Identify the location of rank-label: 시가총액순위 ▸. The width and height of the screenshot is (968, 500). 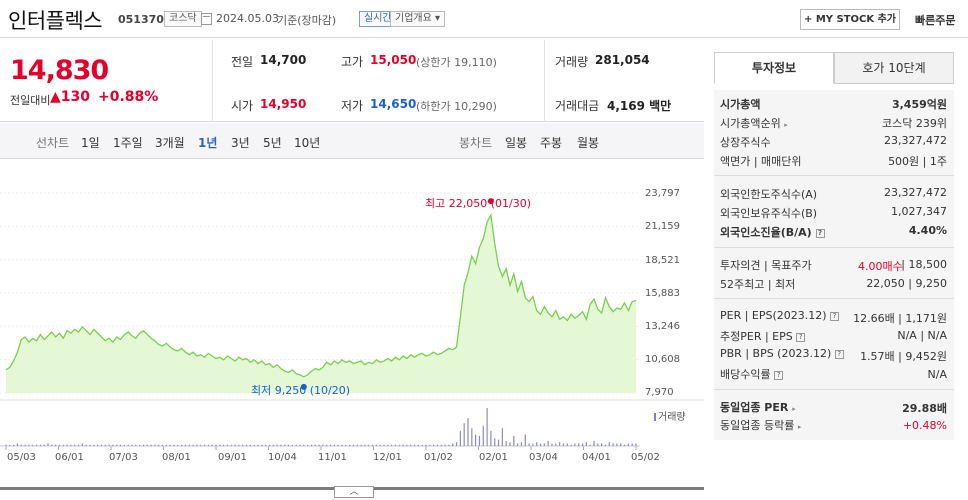
(754, 123).